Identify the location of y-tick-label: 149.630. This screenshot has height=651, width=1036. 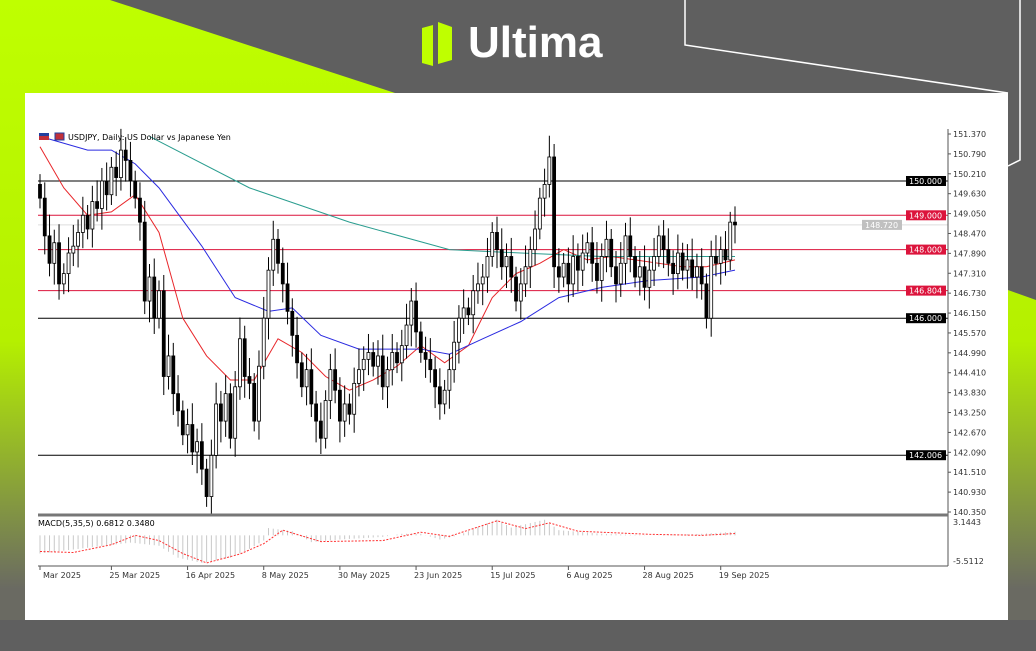
(969, 194).